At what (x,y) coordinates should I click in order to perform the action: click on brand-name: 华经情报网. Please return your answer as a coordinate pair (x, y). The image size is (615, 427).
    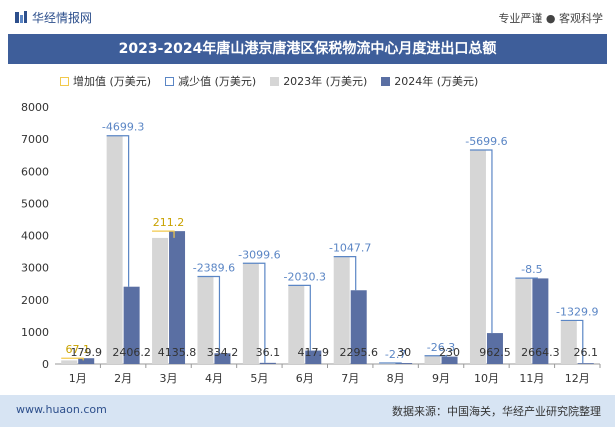
    Looking at the image, I should click on (62, 18).